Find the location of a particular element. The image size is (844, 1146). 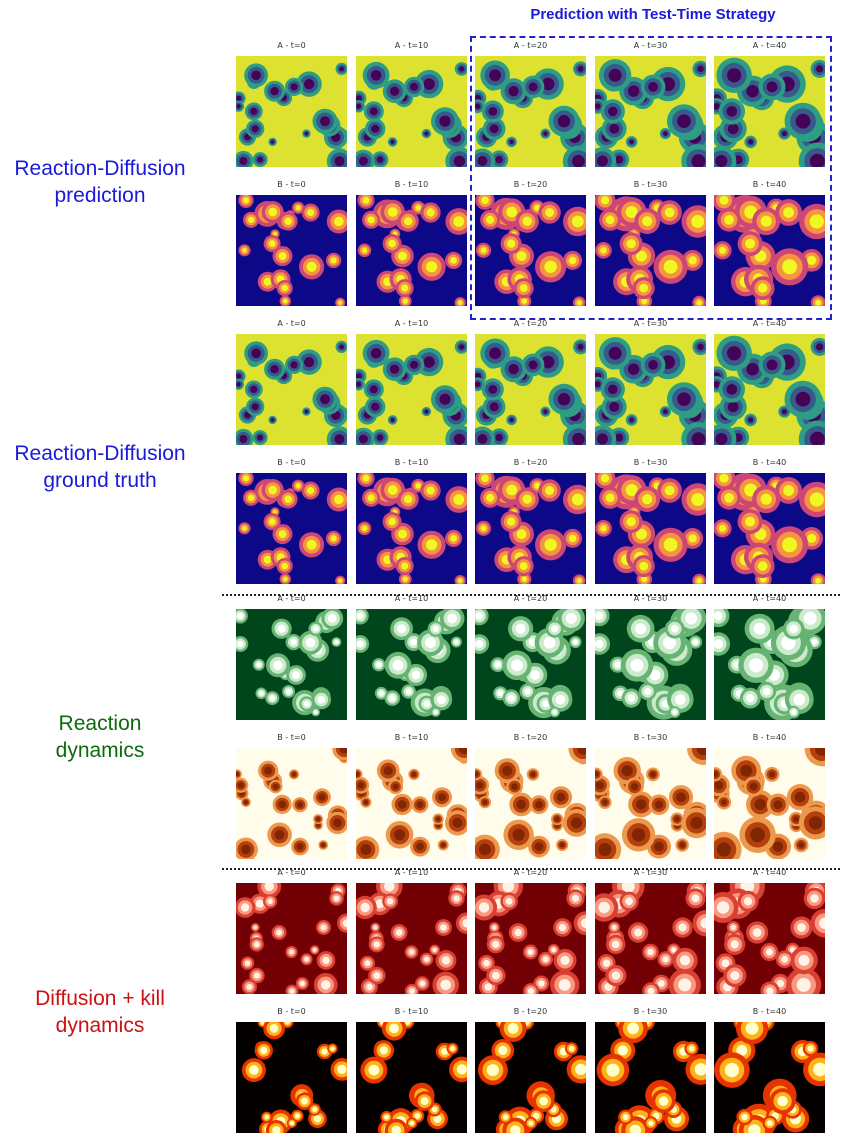

section-label-rd-prediction: Reaction-Diffusion prediction is located at coordinates (100, 182).